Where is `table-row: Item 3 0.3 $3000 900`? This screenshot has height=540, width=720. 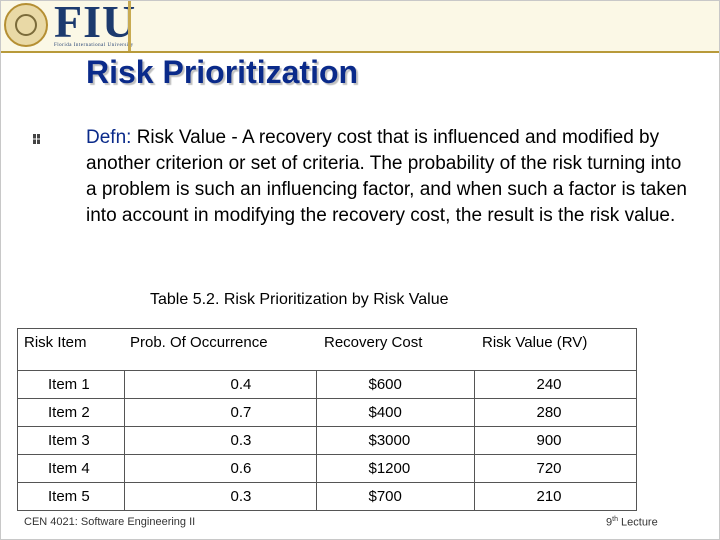
table-row: Item 3 0.3 $3000 900 is located at coordinates (327, 440).